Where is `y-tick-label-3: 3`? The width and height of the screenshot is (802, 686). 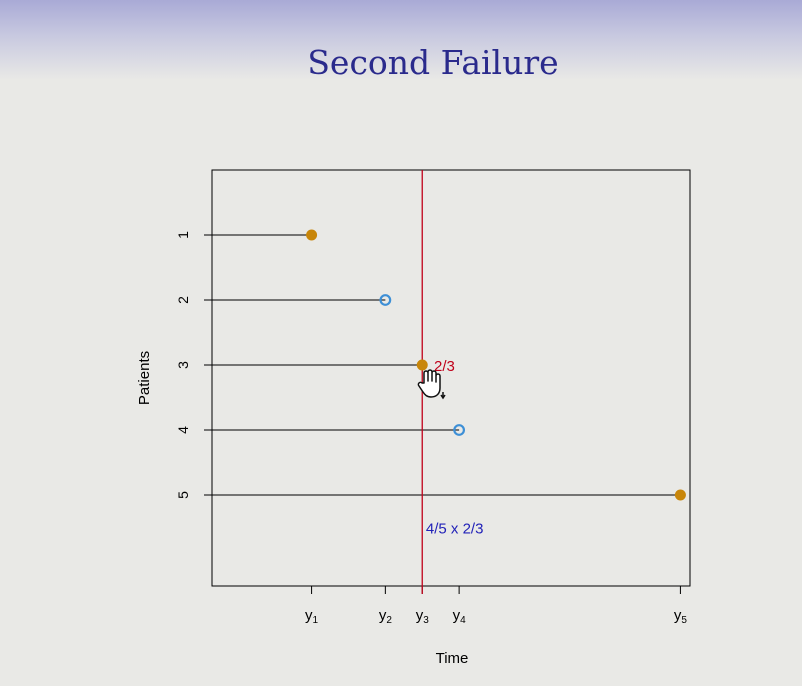
y-tick-label-3: 3 is located at coordinates (183, 365).